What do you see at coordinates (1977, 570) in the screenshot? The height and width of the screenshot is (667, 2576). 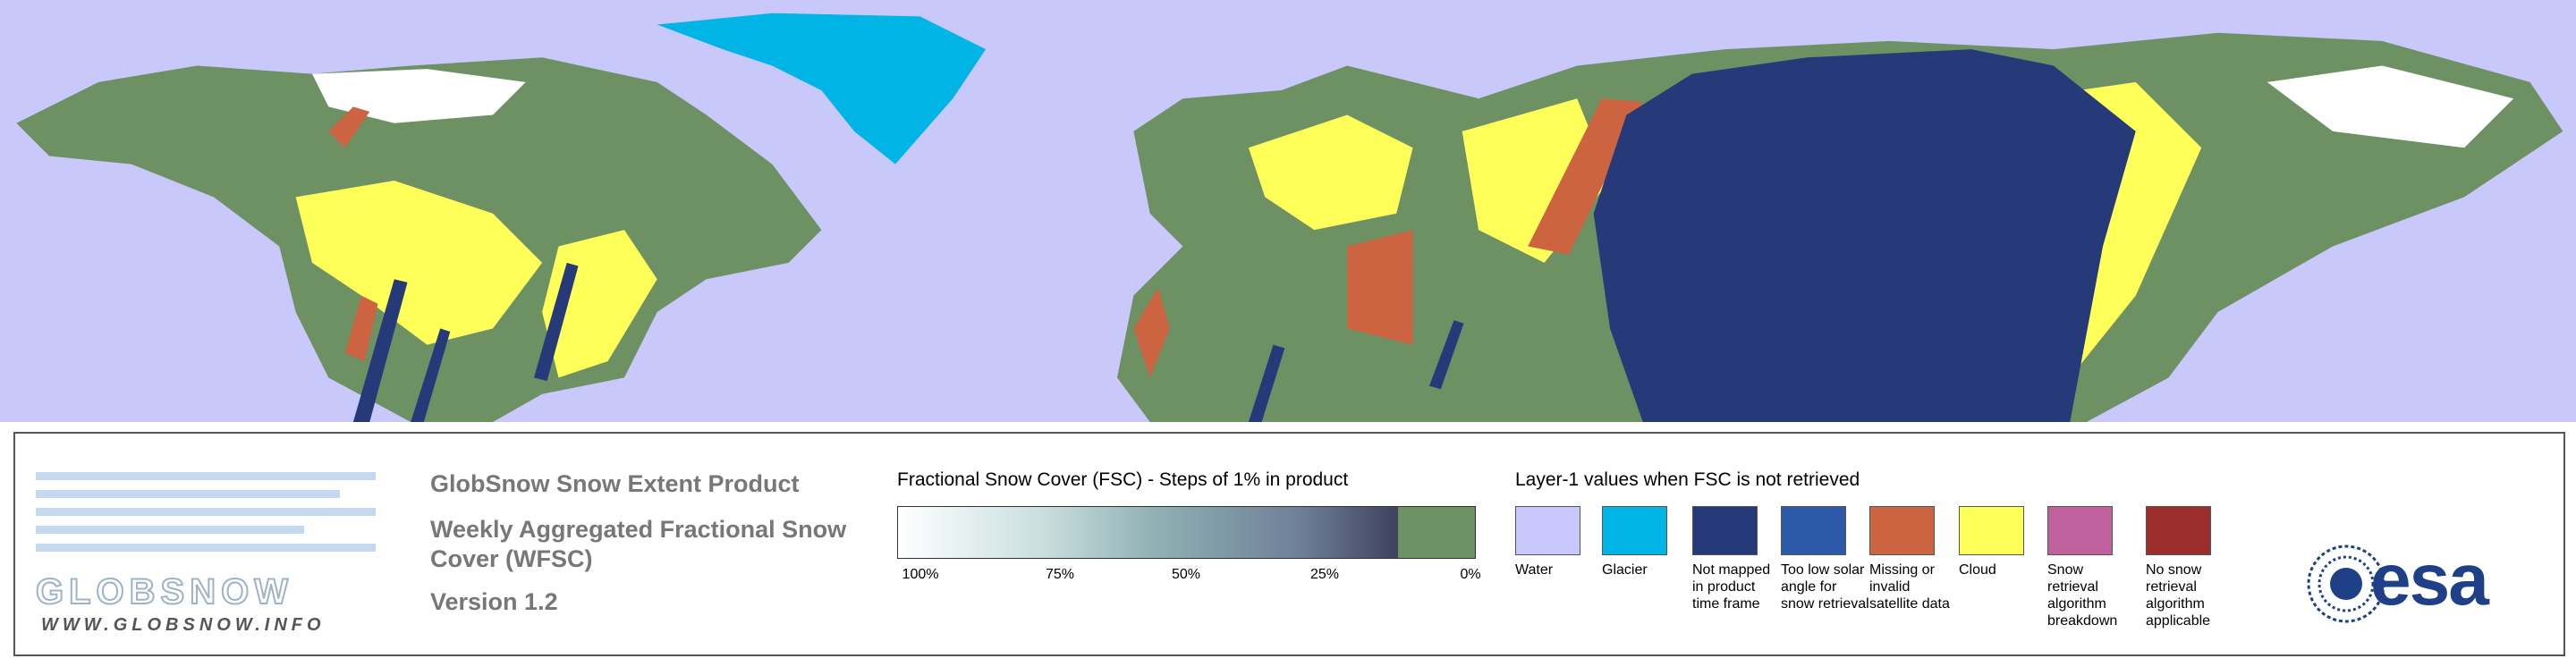 I see `legend-label: Cloud` at bounding box center [1977, 570].